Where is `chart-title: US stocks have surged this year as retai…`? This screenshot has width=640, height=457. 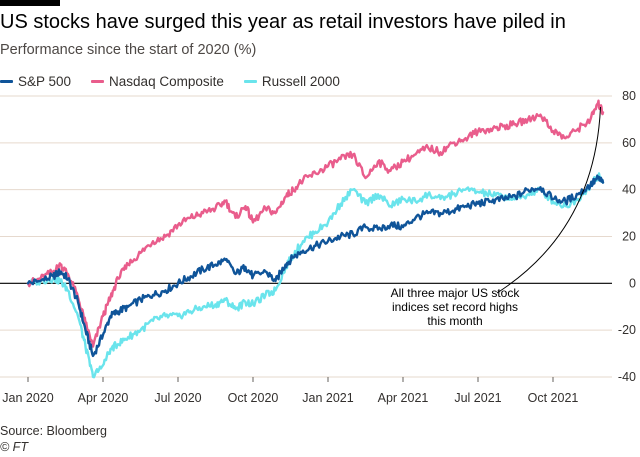
chart-title: US stocks have surged this year as retai… is located at coordinates (283, 22).